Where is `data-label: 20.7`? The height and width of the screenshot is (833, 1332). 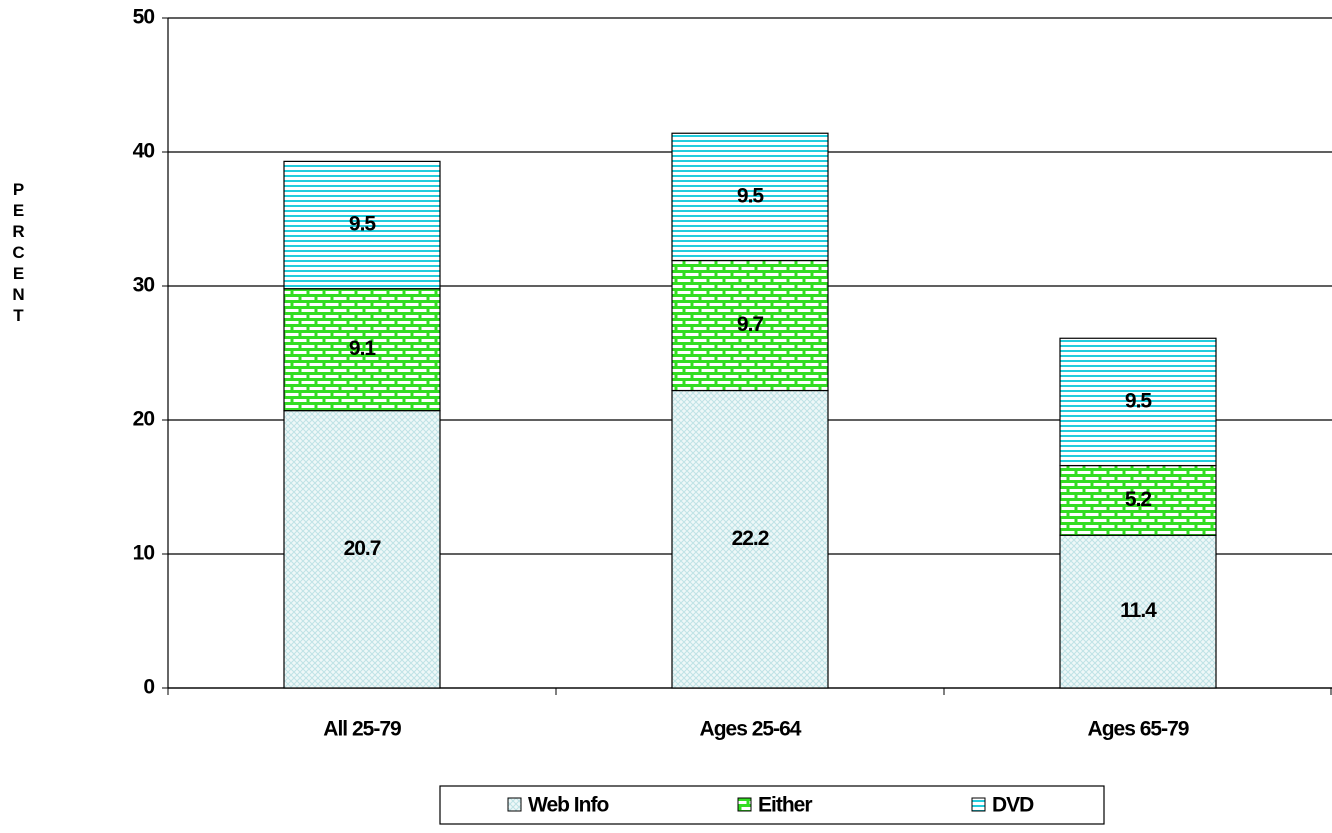 data-label: 20.7 is located at coordinates (362, 548).